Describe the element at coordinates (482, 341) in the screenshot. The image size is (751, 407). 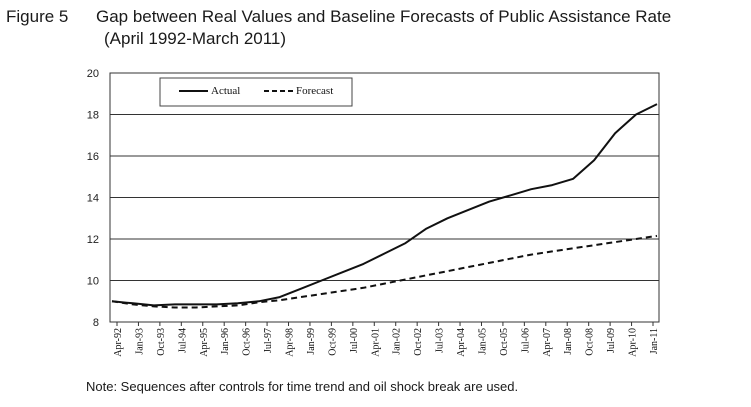
I see `x-tick-label: Jan-05` at that location.